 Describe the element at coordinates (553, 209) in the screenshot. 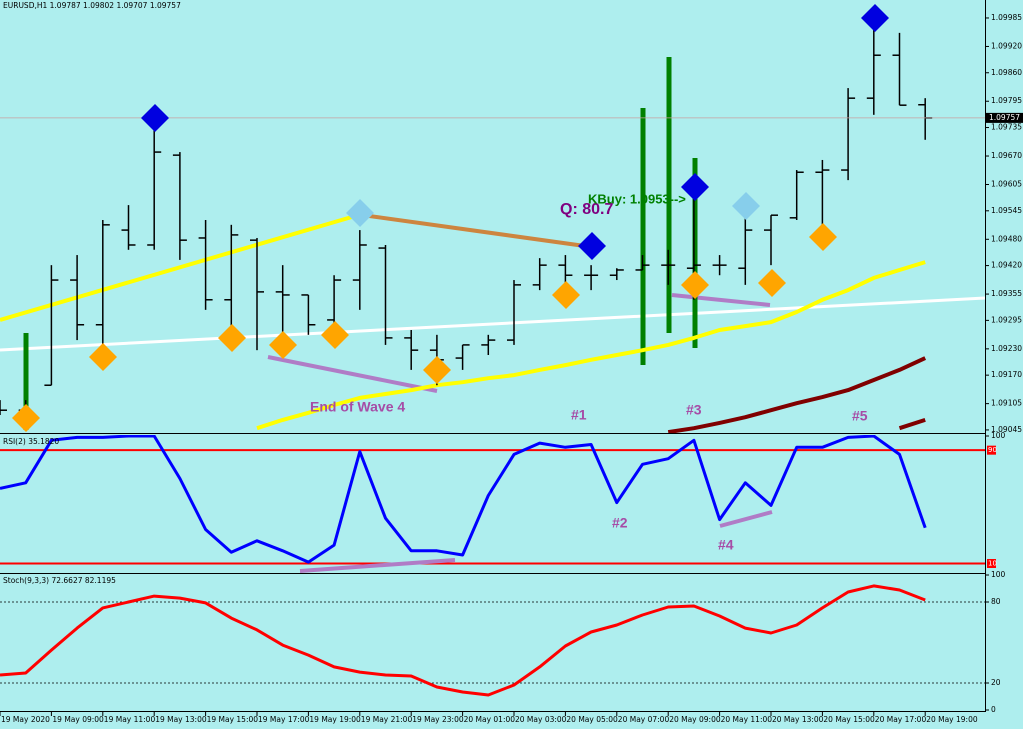

I see `light-diamonds` at that location.